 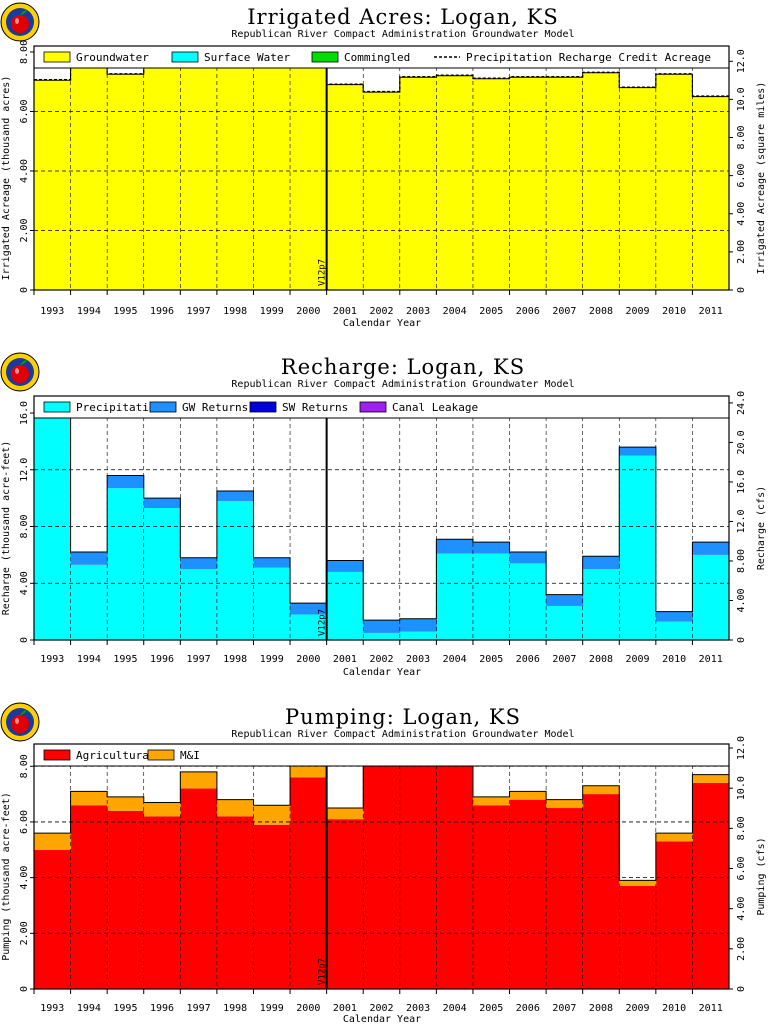 I want to click on y2tick-label: 10.0, so click(x=741, y=788).